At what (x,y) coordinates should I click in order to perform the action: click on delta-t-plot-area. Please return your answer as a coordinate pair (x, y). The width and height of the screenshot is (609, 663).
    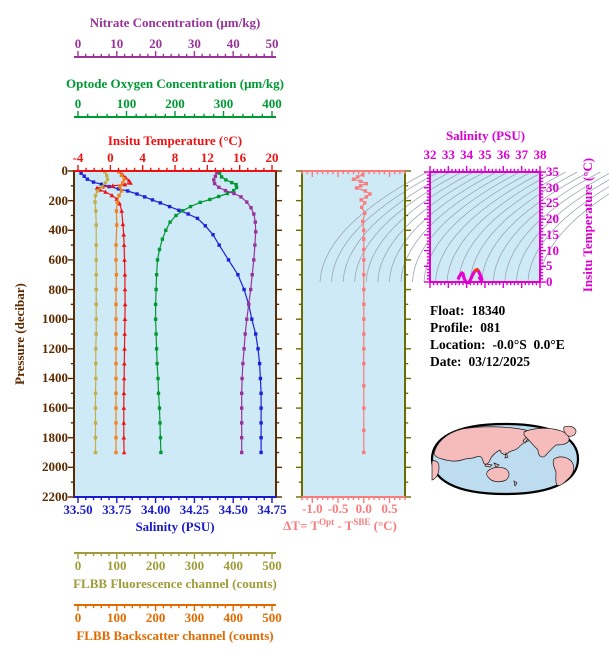
    Looking at the image, I should click on (353, 334).